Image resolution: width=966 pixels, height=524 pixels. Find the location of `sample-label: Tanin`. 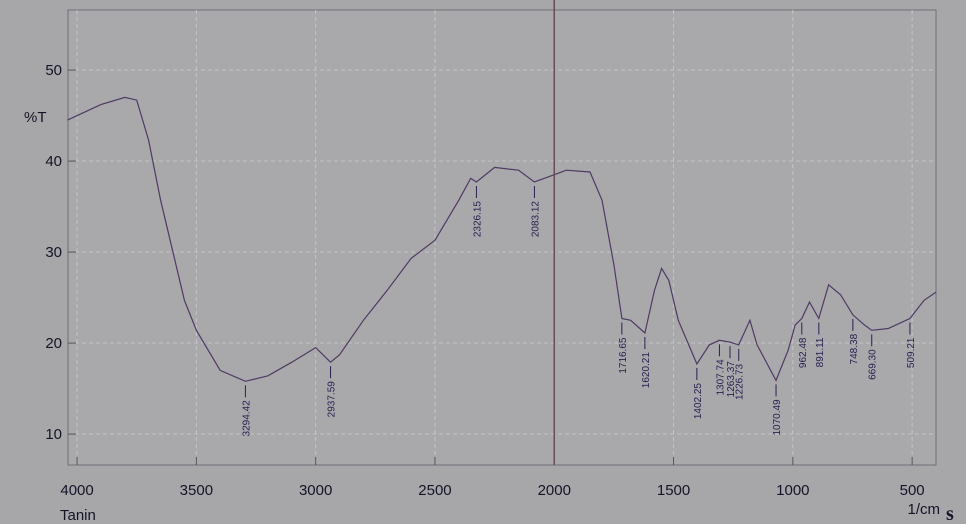

sample-label: Tanin is located at coordinates (78, 515).